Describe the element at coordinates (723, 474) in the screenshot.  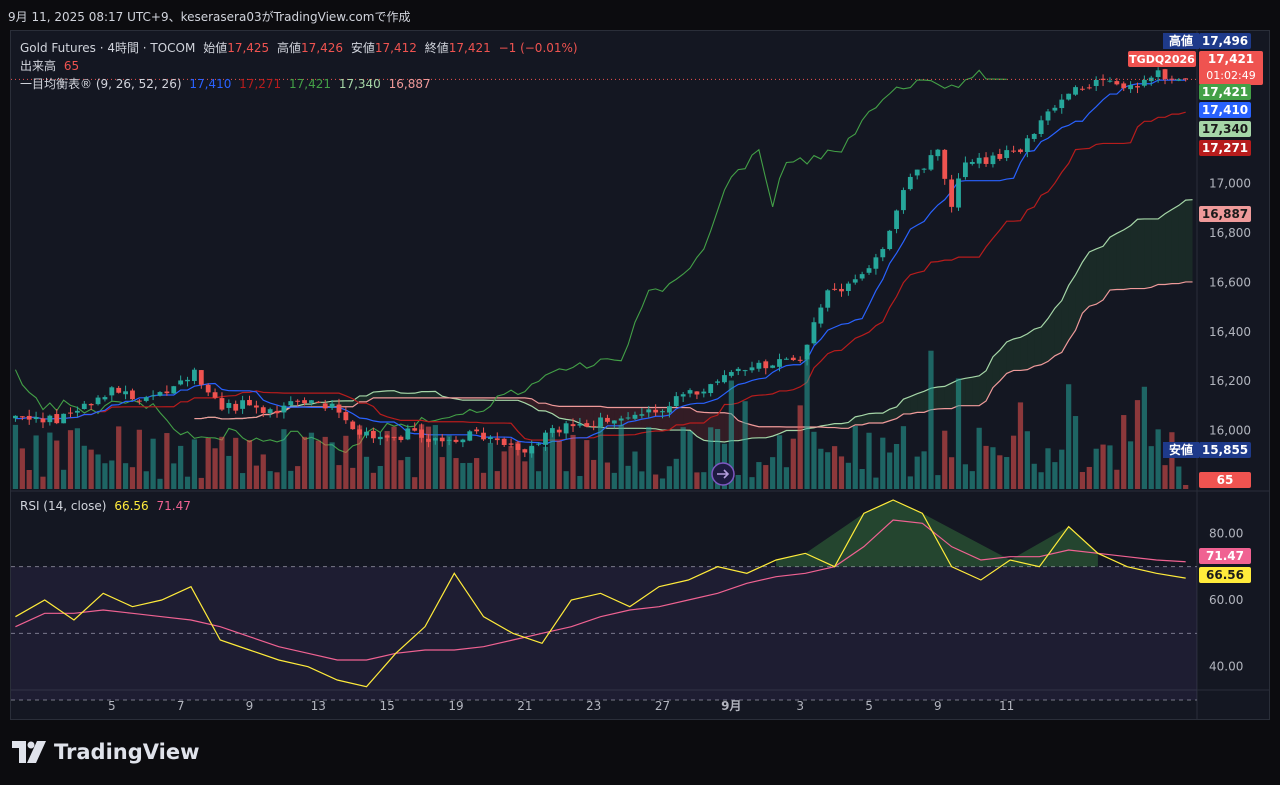
I see `goto-realtime-icon` at that location.